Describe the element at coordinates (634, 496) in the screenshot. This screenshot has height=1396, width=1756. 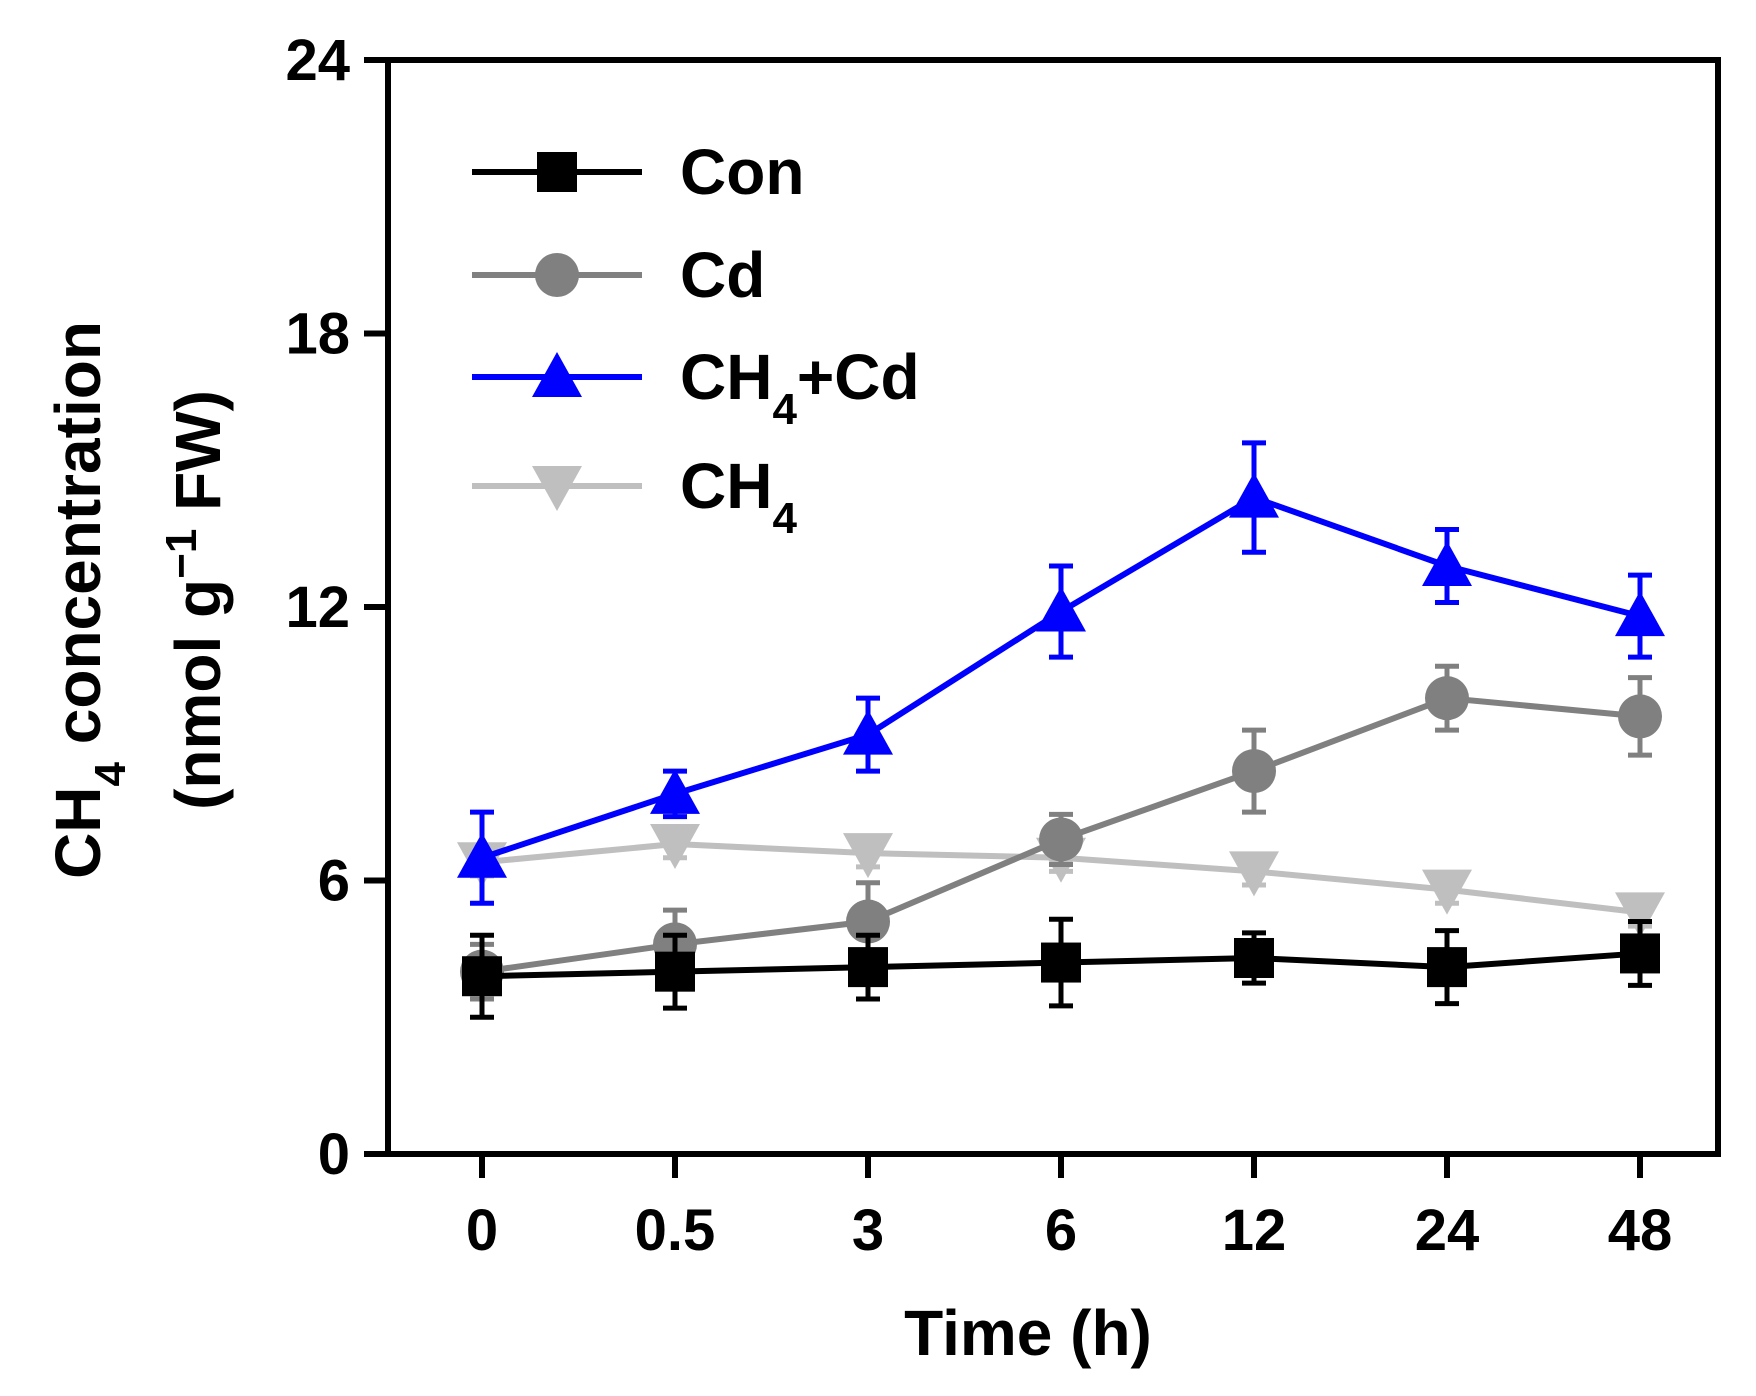
I see `legend-item-ch4: CH4` at that location.